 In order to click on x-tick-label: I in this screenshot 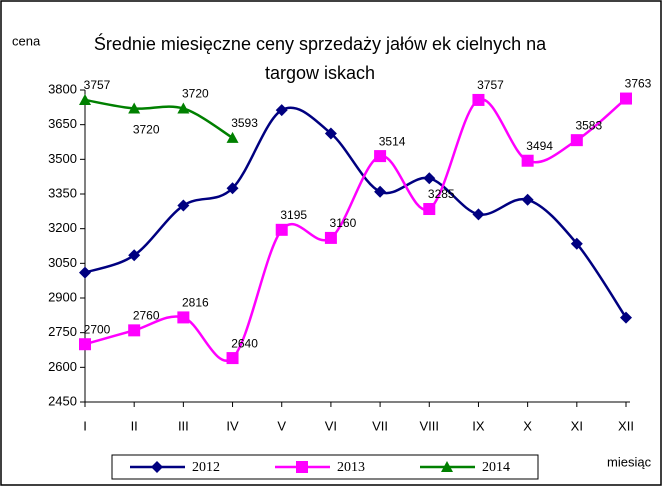, I will do `click(85, 425)`.